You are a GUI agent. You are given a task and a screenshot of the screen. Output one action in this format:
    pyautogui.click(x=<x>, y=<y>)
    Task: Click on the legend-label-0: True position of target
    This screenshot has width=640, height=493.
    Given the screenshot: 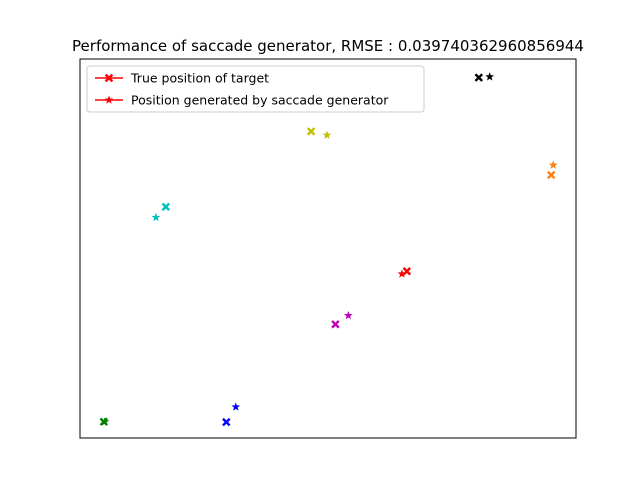 What is the action you would take?
    pyautogui.click(x=199, y=78)
    